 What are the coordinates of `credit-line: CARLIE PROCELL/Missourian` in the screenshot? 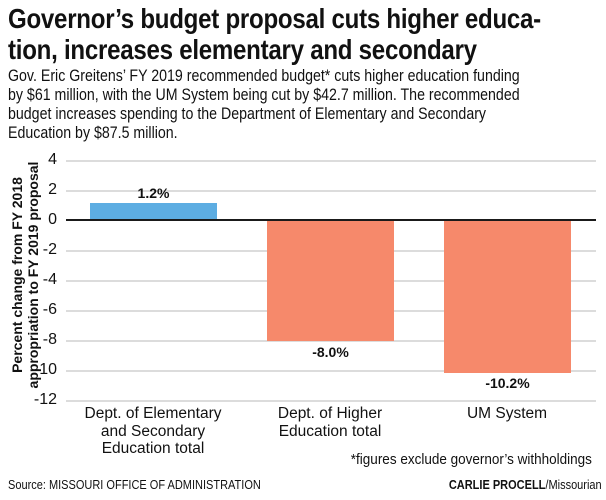 It's located at (525, 485).